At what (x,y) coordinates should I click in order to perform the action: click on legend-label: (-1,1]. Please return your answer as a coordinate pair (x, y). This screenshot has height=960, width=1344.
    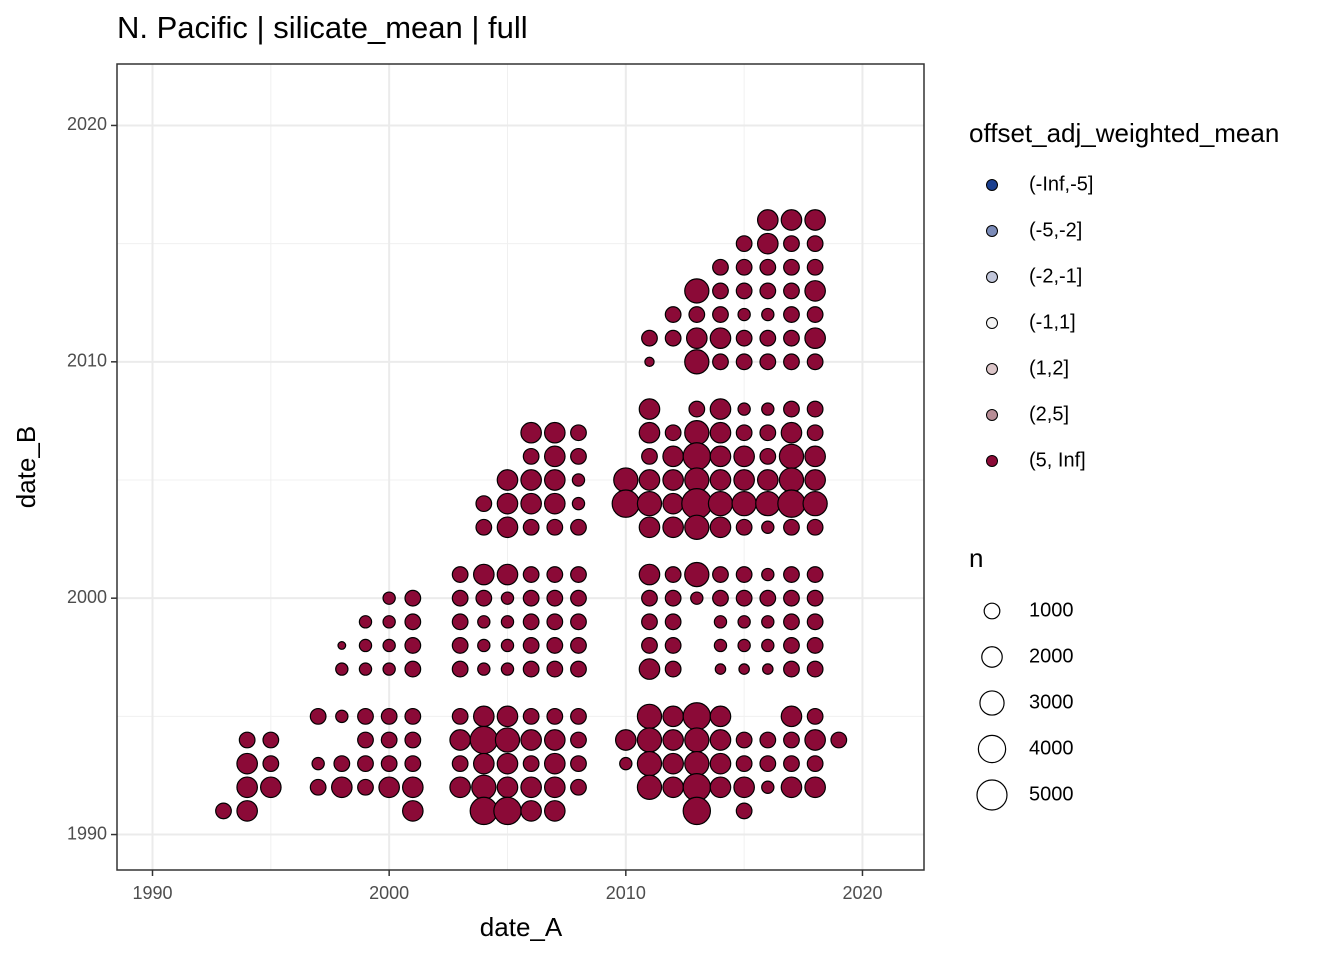
    Looking at the image, I should click on (1052, 322).